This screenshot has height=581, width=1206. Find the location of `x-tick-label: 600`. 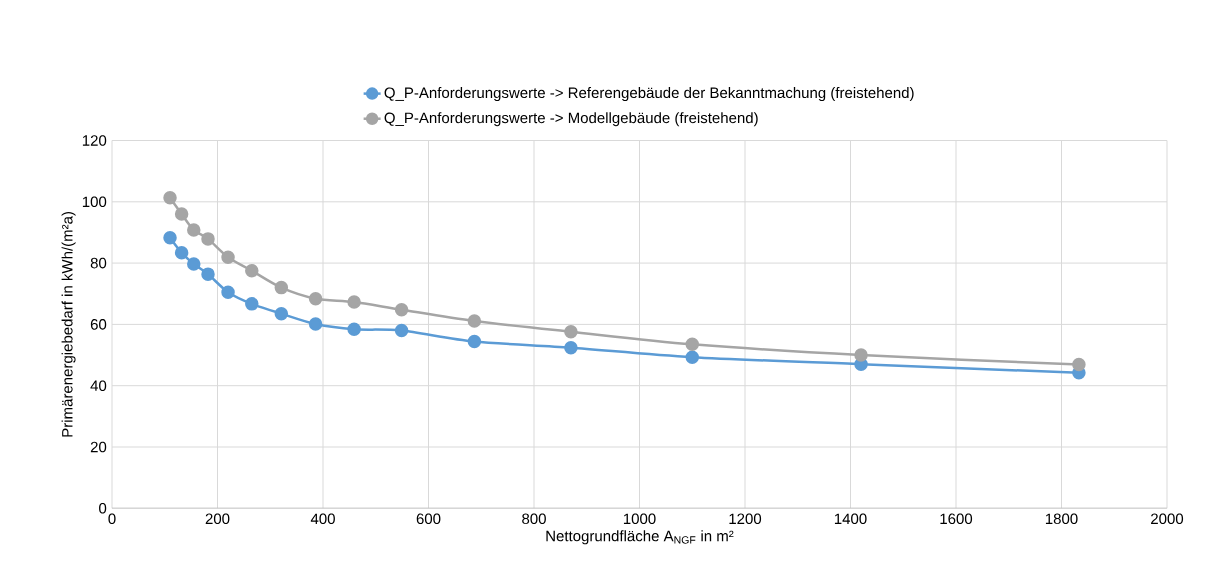

x-tick-label: 600 is located at coordinates (428, 519).